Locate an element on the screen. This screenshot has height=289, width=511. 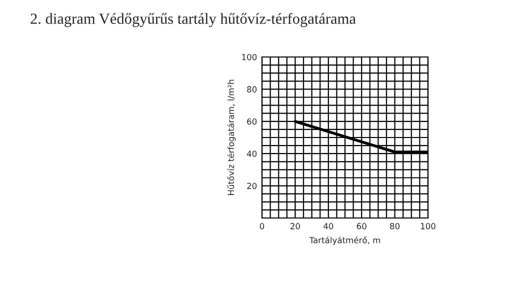
y-tick-label: 20 is located at coordinates (252, 186).